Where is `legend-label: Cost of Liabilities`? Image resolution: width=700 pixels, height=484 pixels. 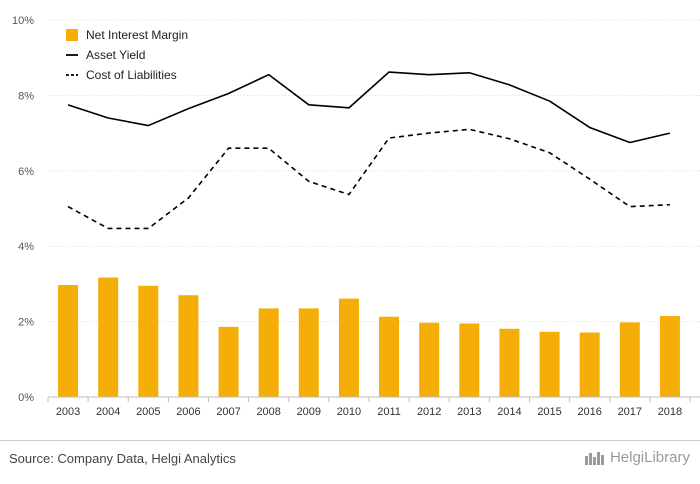
legend-label: Cost of Liabilities is located at coordinates (131, 75).